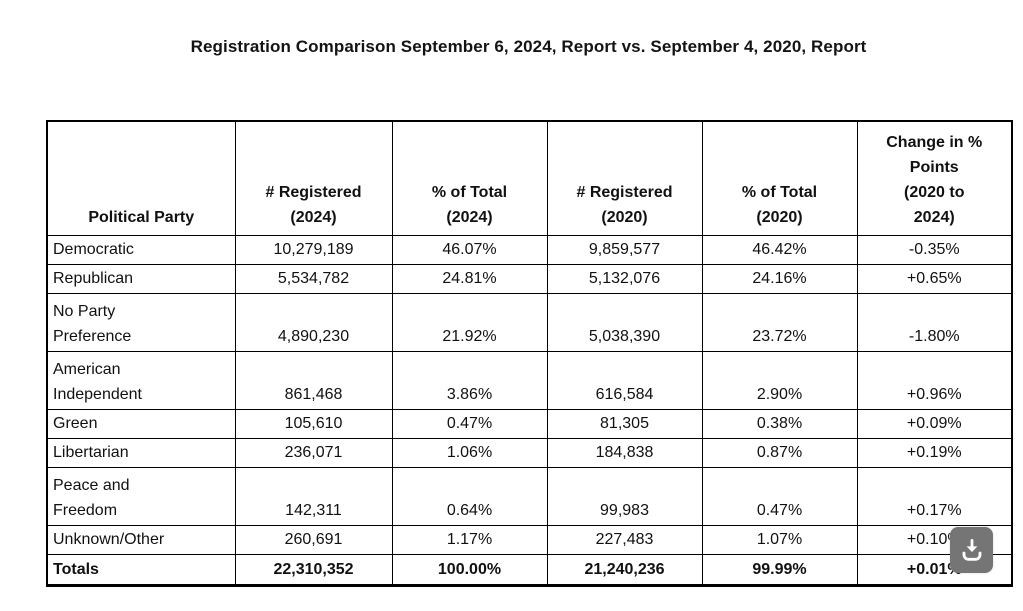 This screenshot has height=611, width=1023. I want to click on value-cell: 5,132,076, so click(624, 278).